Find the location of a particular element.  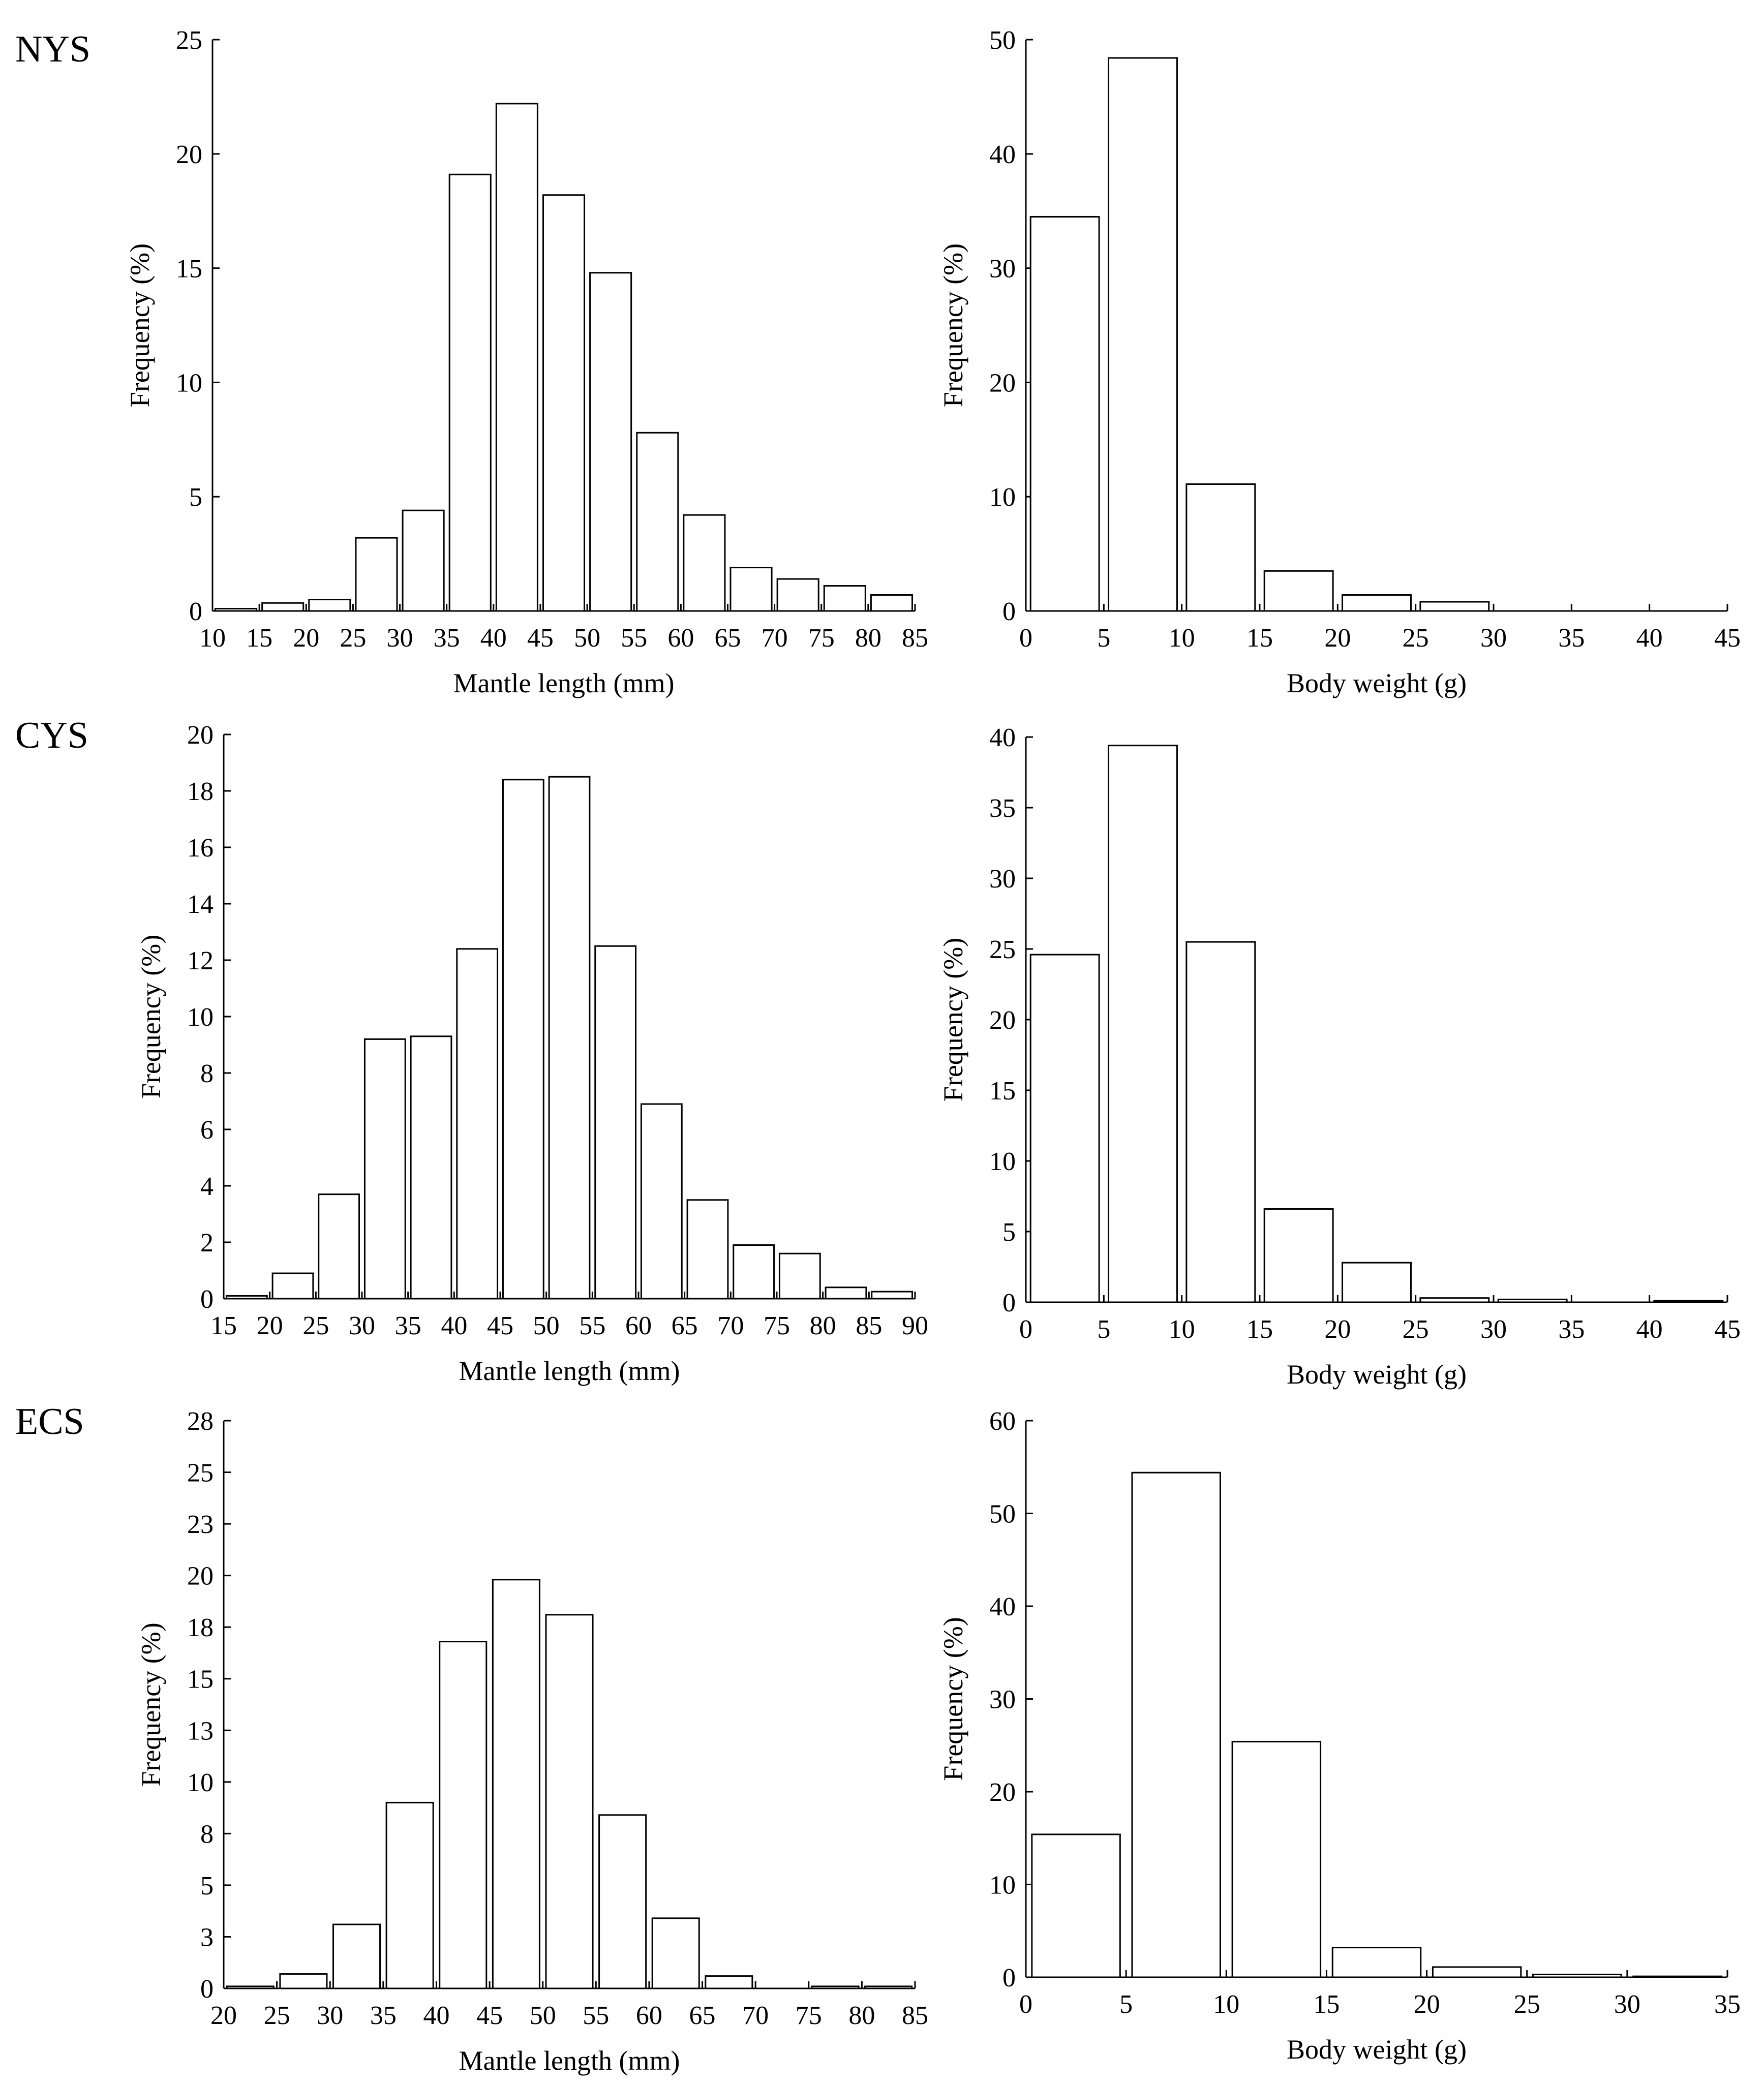

y-tick-label: 5 is located at coordinates (195, 498).